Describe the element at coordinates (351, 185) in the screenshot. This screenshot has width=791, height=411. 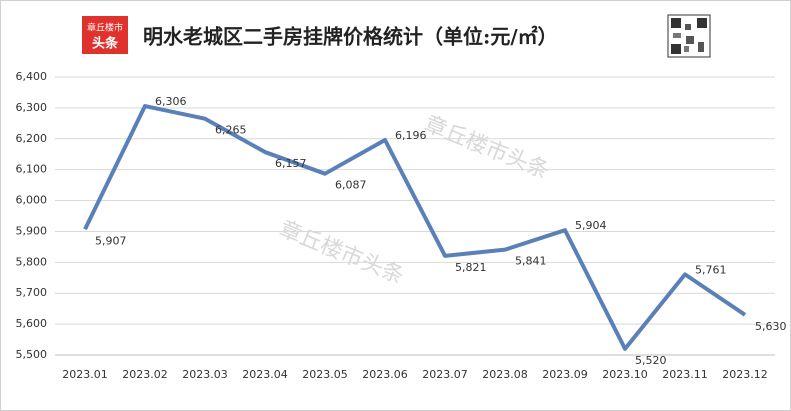
I see `data-label: 6,087` at that location.